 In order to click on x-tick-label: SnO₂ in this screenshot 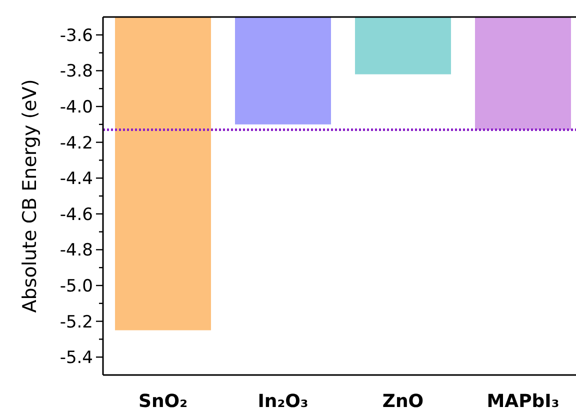, I will do `click(163, 401)`.